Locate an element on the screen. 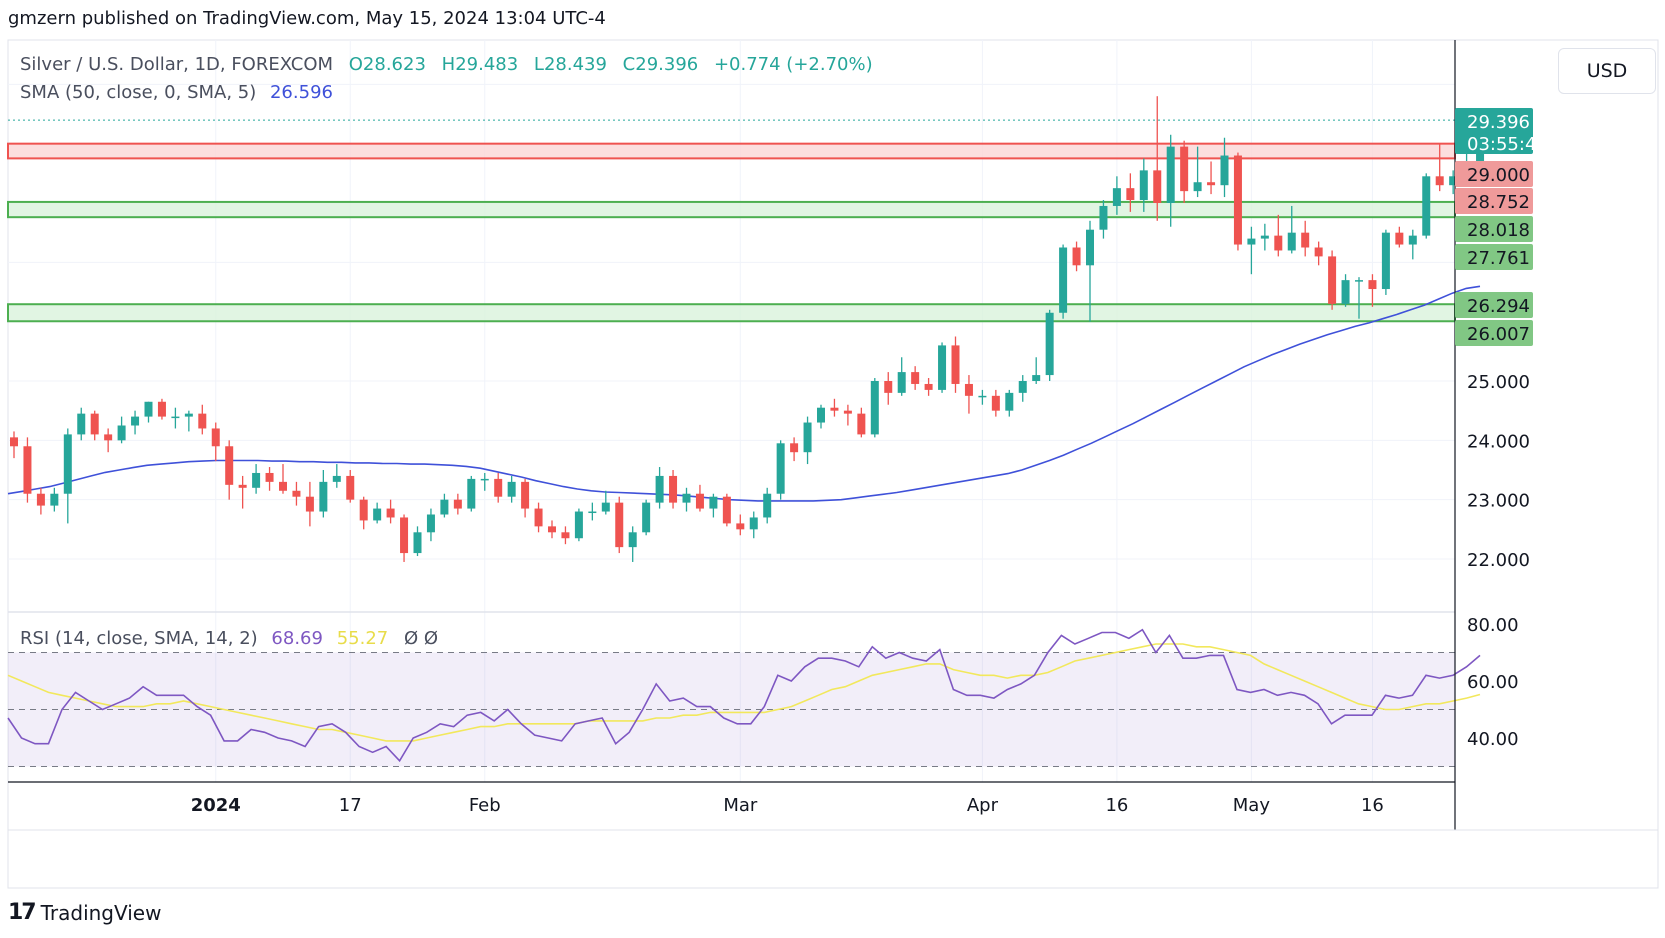  time-tick-label: Apr is located at coordinates (983, 805).